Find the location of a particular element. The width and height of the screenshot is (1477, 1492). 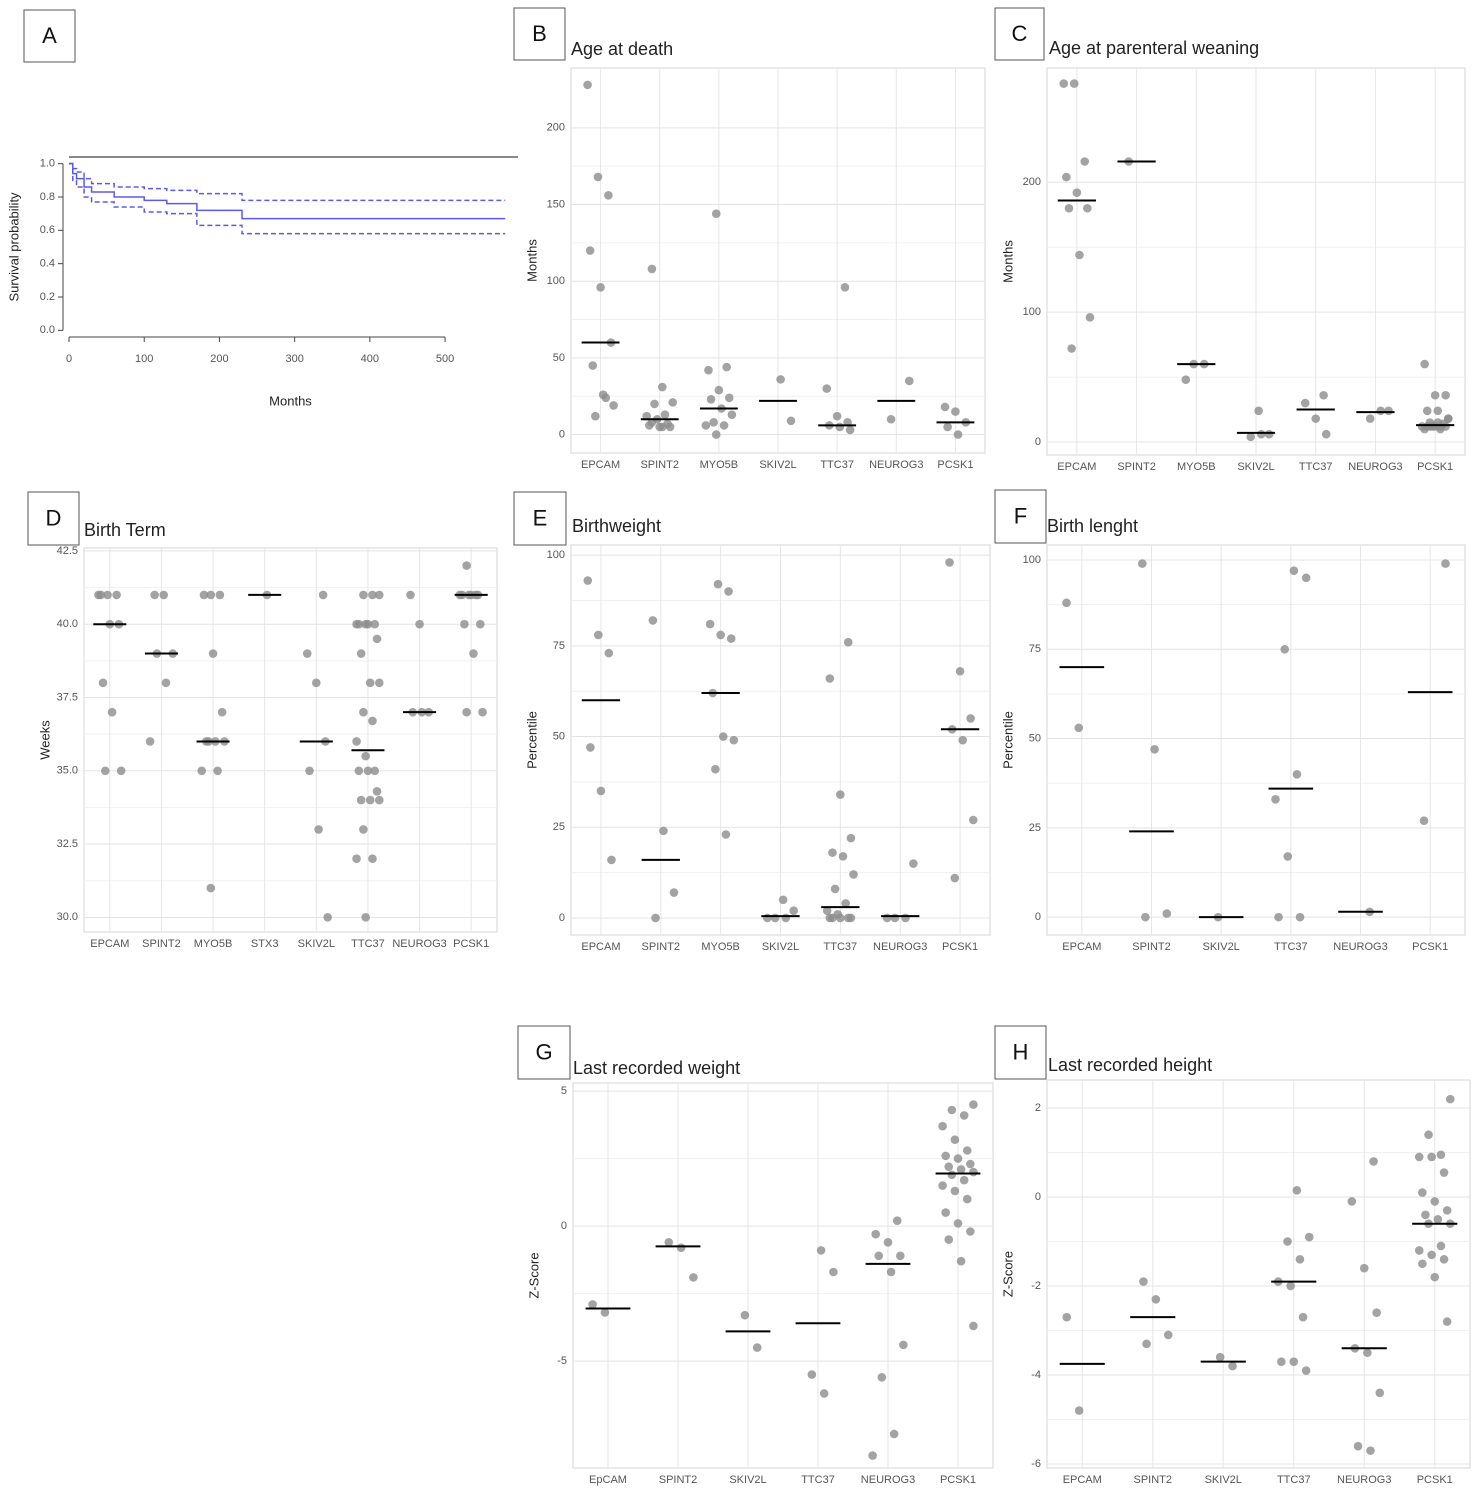

x-tick-label: STX3 is located at coordinates (265, 944).